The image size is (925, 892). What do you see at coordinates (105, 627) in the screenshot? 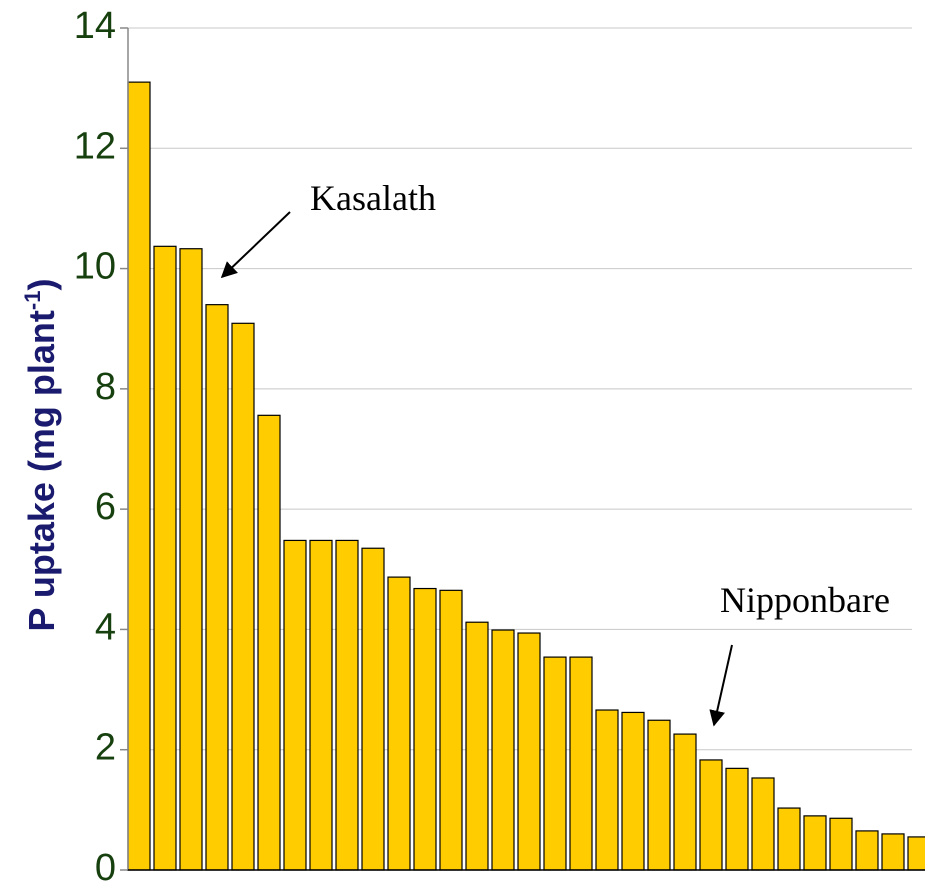
I see `y-tick-label: 4` at bounding box center [105, 627].